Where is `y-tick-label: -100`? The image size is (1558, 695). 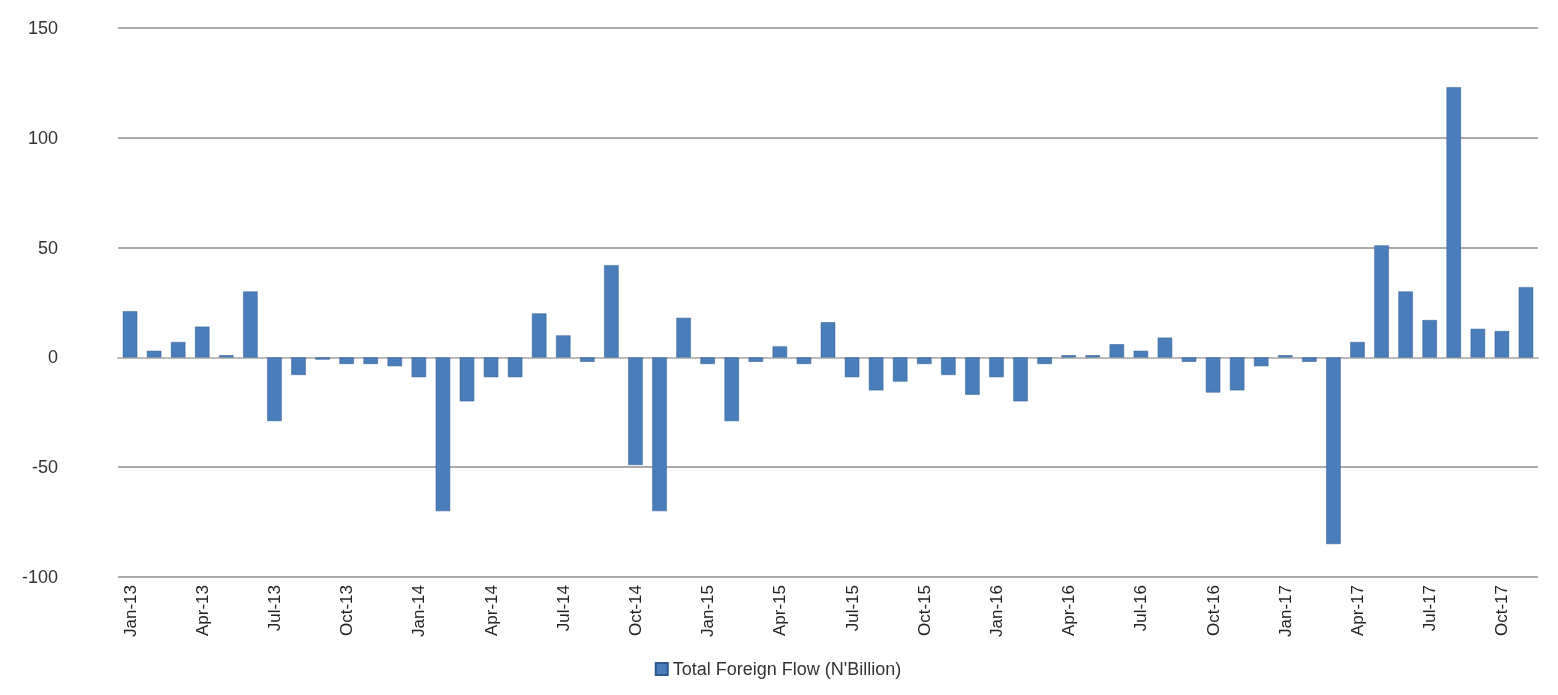 y-tick-label: -100 is located at coordinates (39, 577).